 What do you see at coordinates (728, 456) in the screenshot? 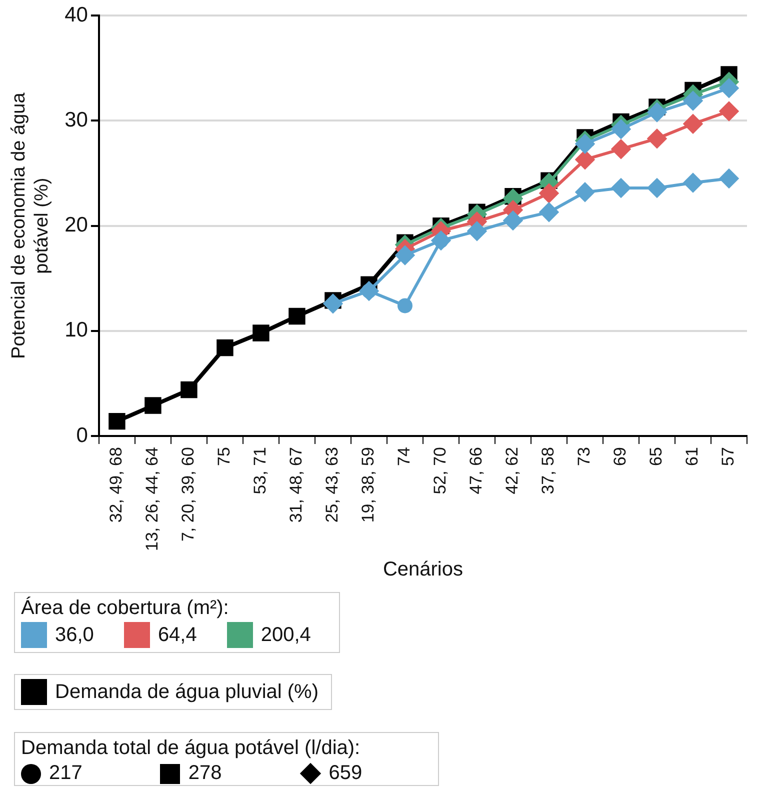
I see `x-tick-label: 57` at bounding box center [728, 456].